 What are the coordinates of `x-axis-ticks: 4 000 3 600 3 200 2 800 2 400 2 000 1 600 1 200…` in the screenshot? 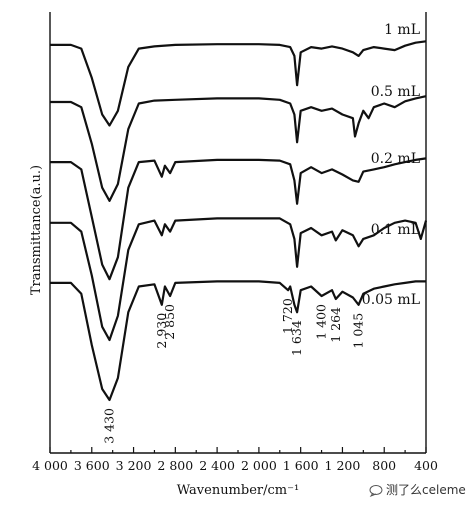 It's located at (235, 460).